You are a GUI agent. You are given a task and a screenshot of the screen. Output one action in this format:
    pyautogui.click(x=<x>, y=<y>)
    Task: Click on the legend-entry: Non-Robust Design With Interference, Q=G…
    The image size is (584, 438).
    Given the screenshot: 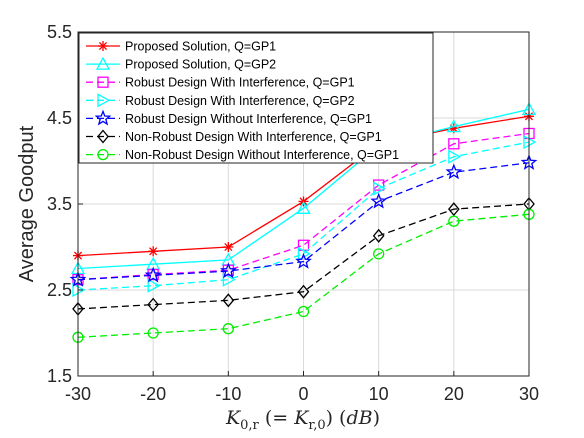 What is the action you would take?
    pyautogui.click(x=234, y=136)
    